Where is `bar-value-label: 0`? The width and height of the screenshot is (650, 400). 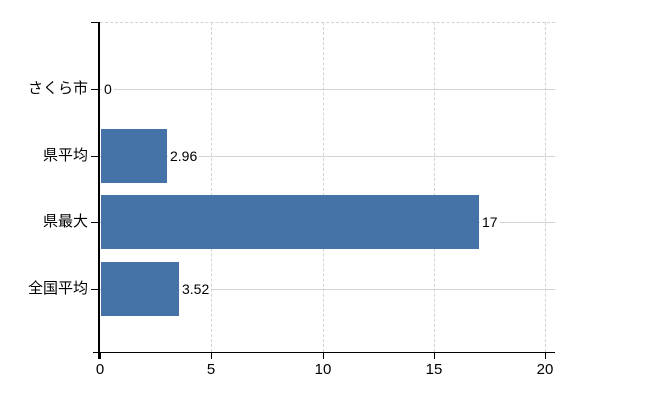
bar-value-label: 0 is located at coordinates (108, 89).